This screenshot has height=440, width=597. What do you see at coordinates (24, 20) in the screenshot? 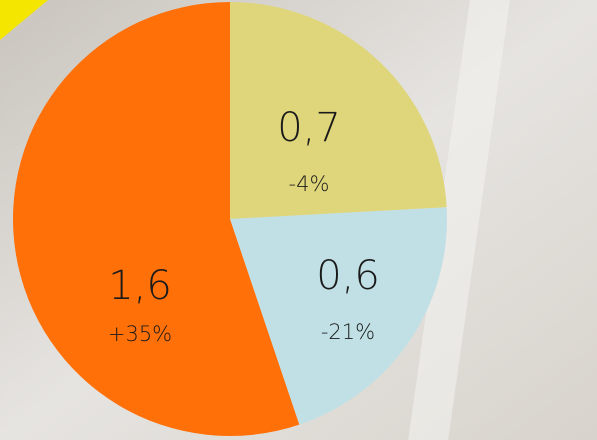
I see `corner-badge` at bounding box center [24, 20].